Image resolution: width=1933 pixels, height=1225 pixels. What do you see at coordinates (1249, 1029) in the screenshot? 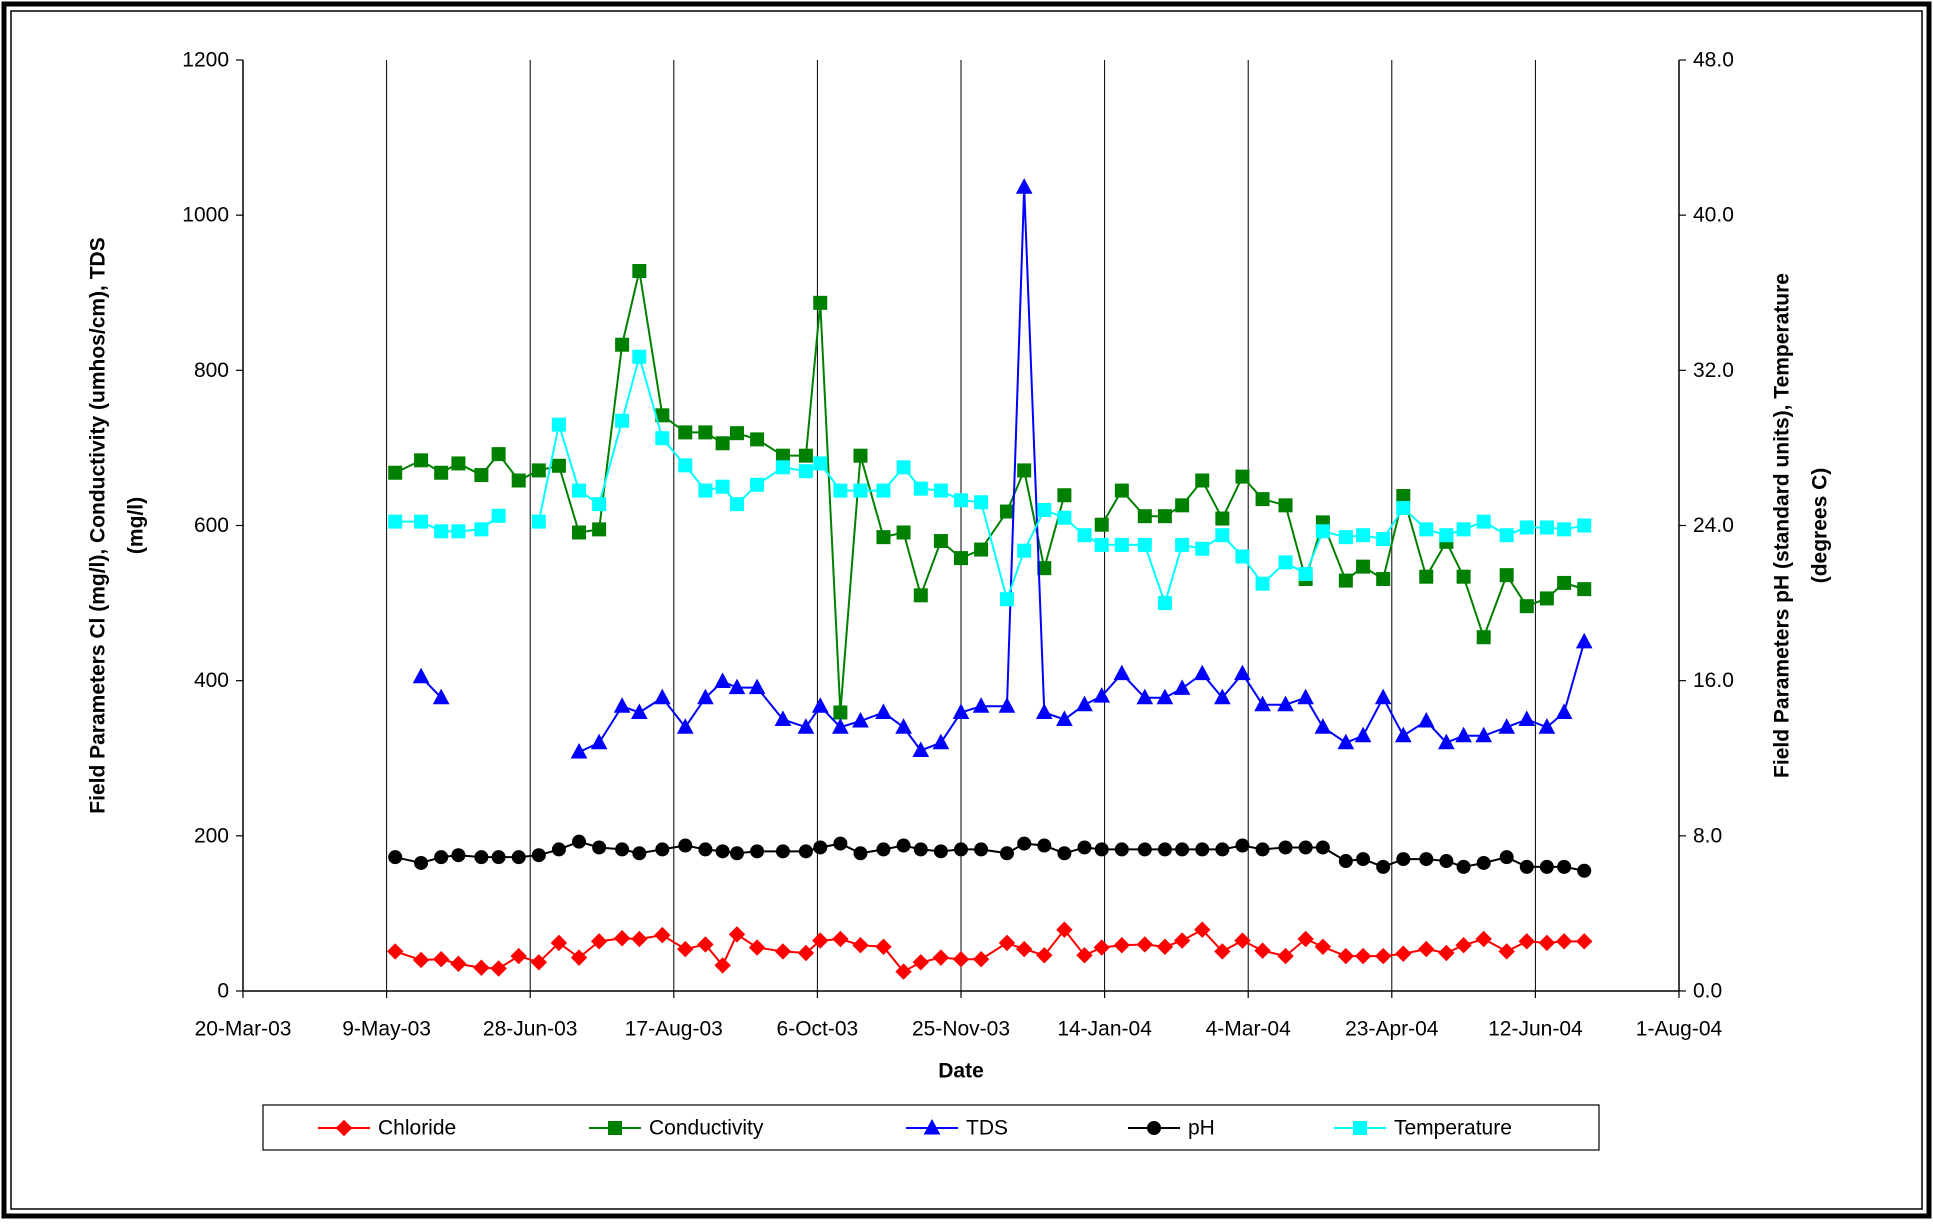
I see `x-tick-label: 4-Mar-04` at bounding box center [1249, 1029].